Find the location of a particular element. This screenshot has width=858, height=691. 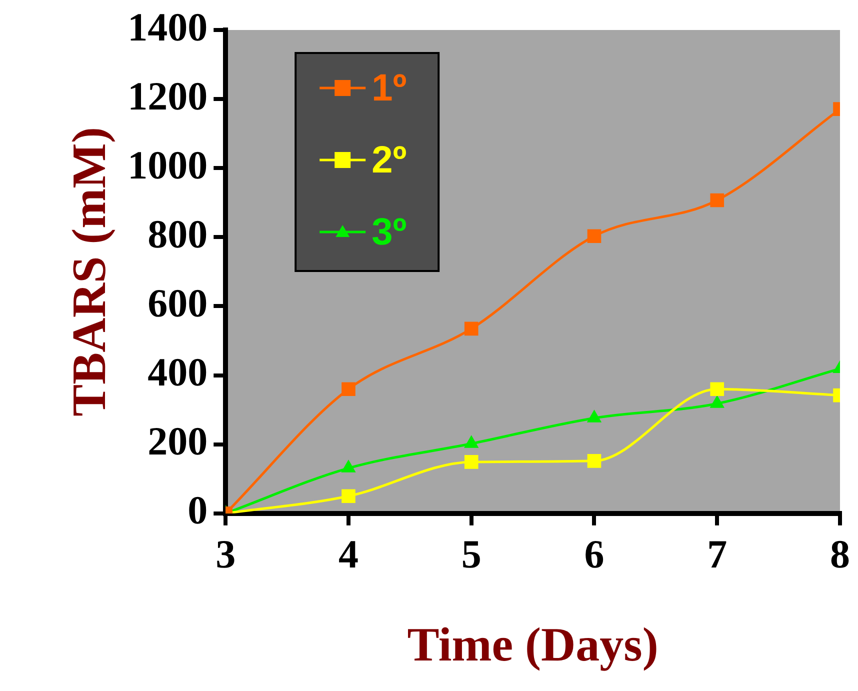

x-axis-title: Time (Days) is located at coordinates (532, 645).